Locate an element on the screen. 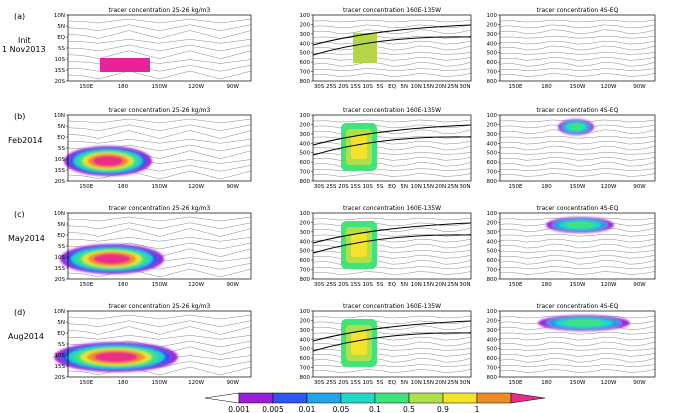  panel-1-ytick: 800 is located at coordinates (305, 378).